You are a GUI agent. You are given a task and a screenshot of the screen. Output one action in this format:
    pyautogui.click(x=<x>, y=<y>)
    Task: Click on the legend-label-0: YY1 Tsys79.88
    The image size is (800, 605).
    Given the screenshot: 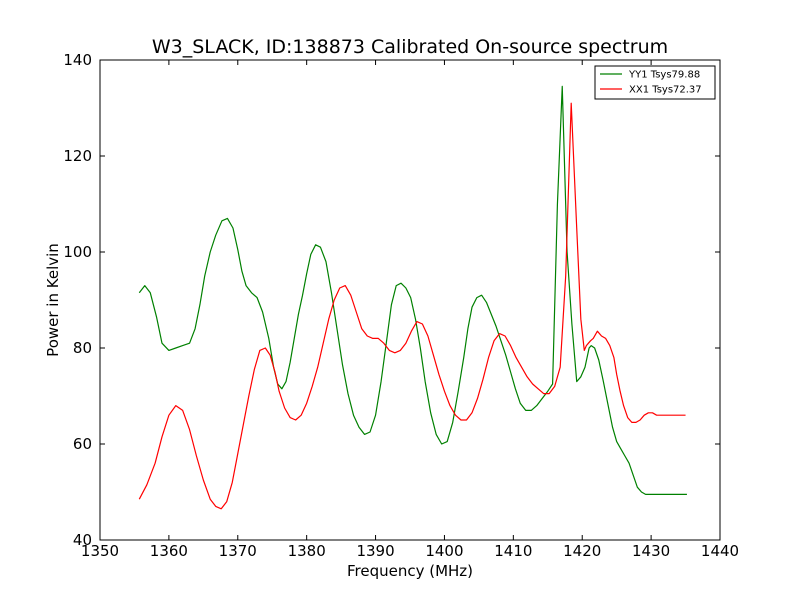 What is the action you would take?
    pyautogui.click(x=664, y=75)
    